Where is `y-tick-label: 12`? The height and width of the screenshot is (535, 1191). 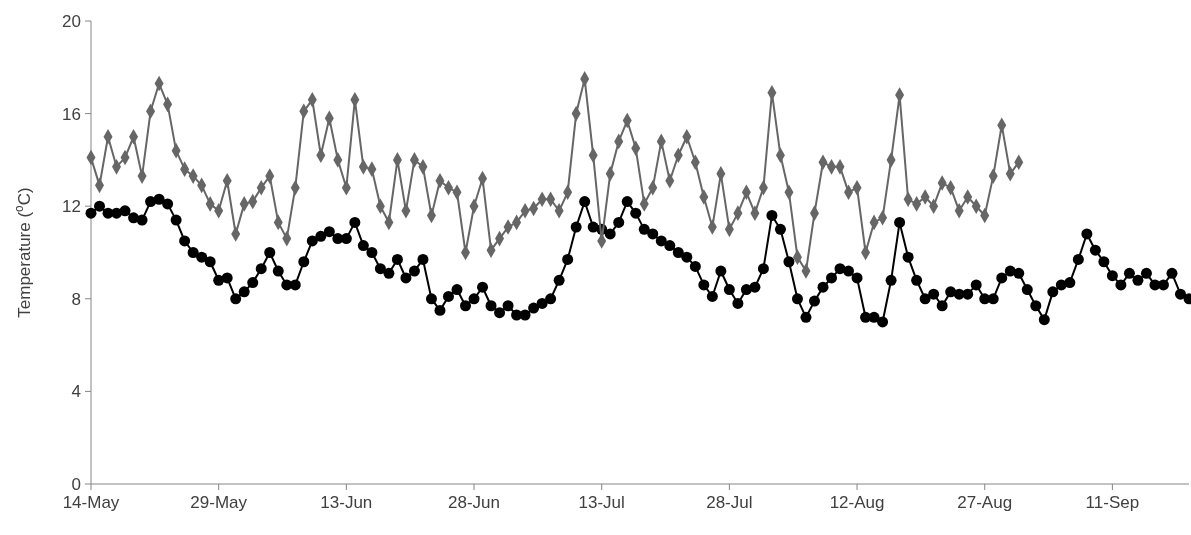
y-tick-label: 12 is located at coordinates (71, 207).